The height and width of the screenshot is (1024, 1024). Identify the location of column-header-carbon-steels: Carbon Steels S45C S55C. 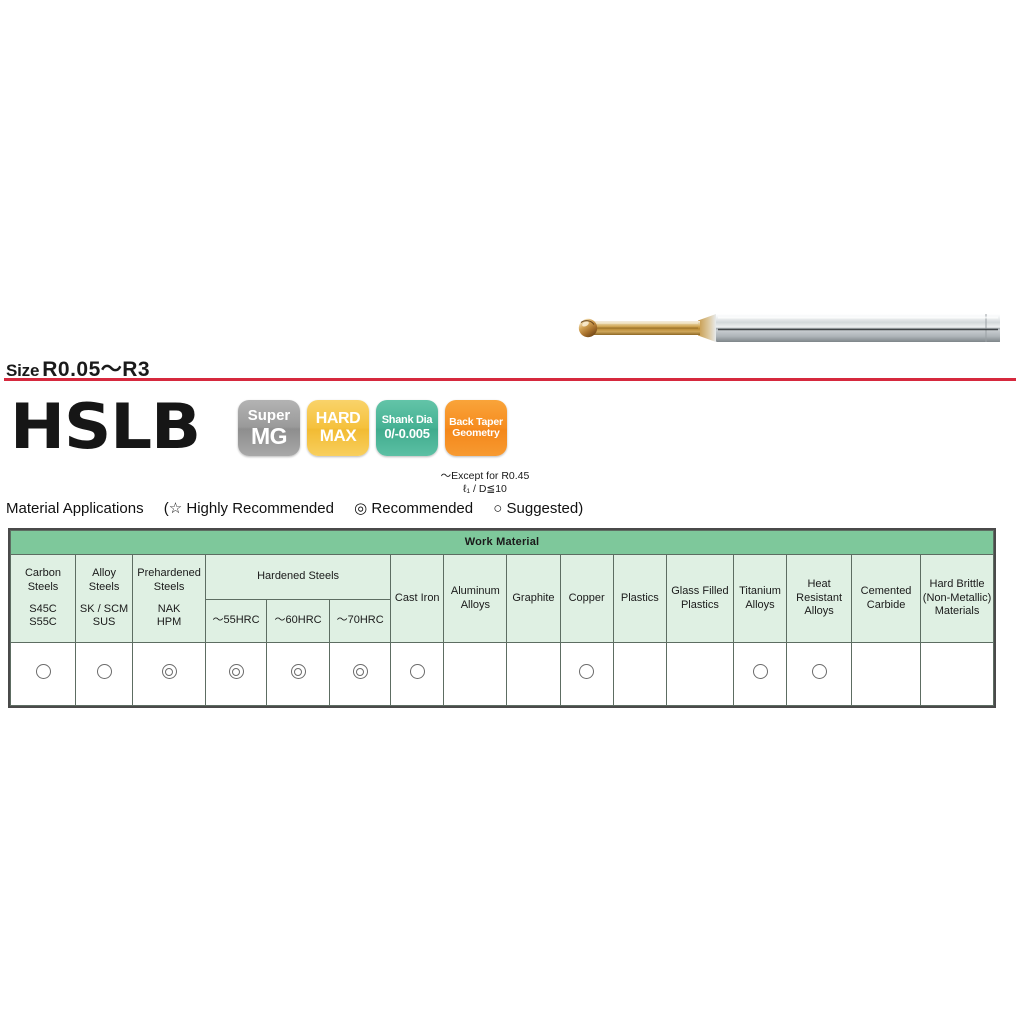
(43, 598).